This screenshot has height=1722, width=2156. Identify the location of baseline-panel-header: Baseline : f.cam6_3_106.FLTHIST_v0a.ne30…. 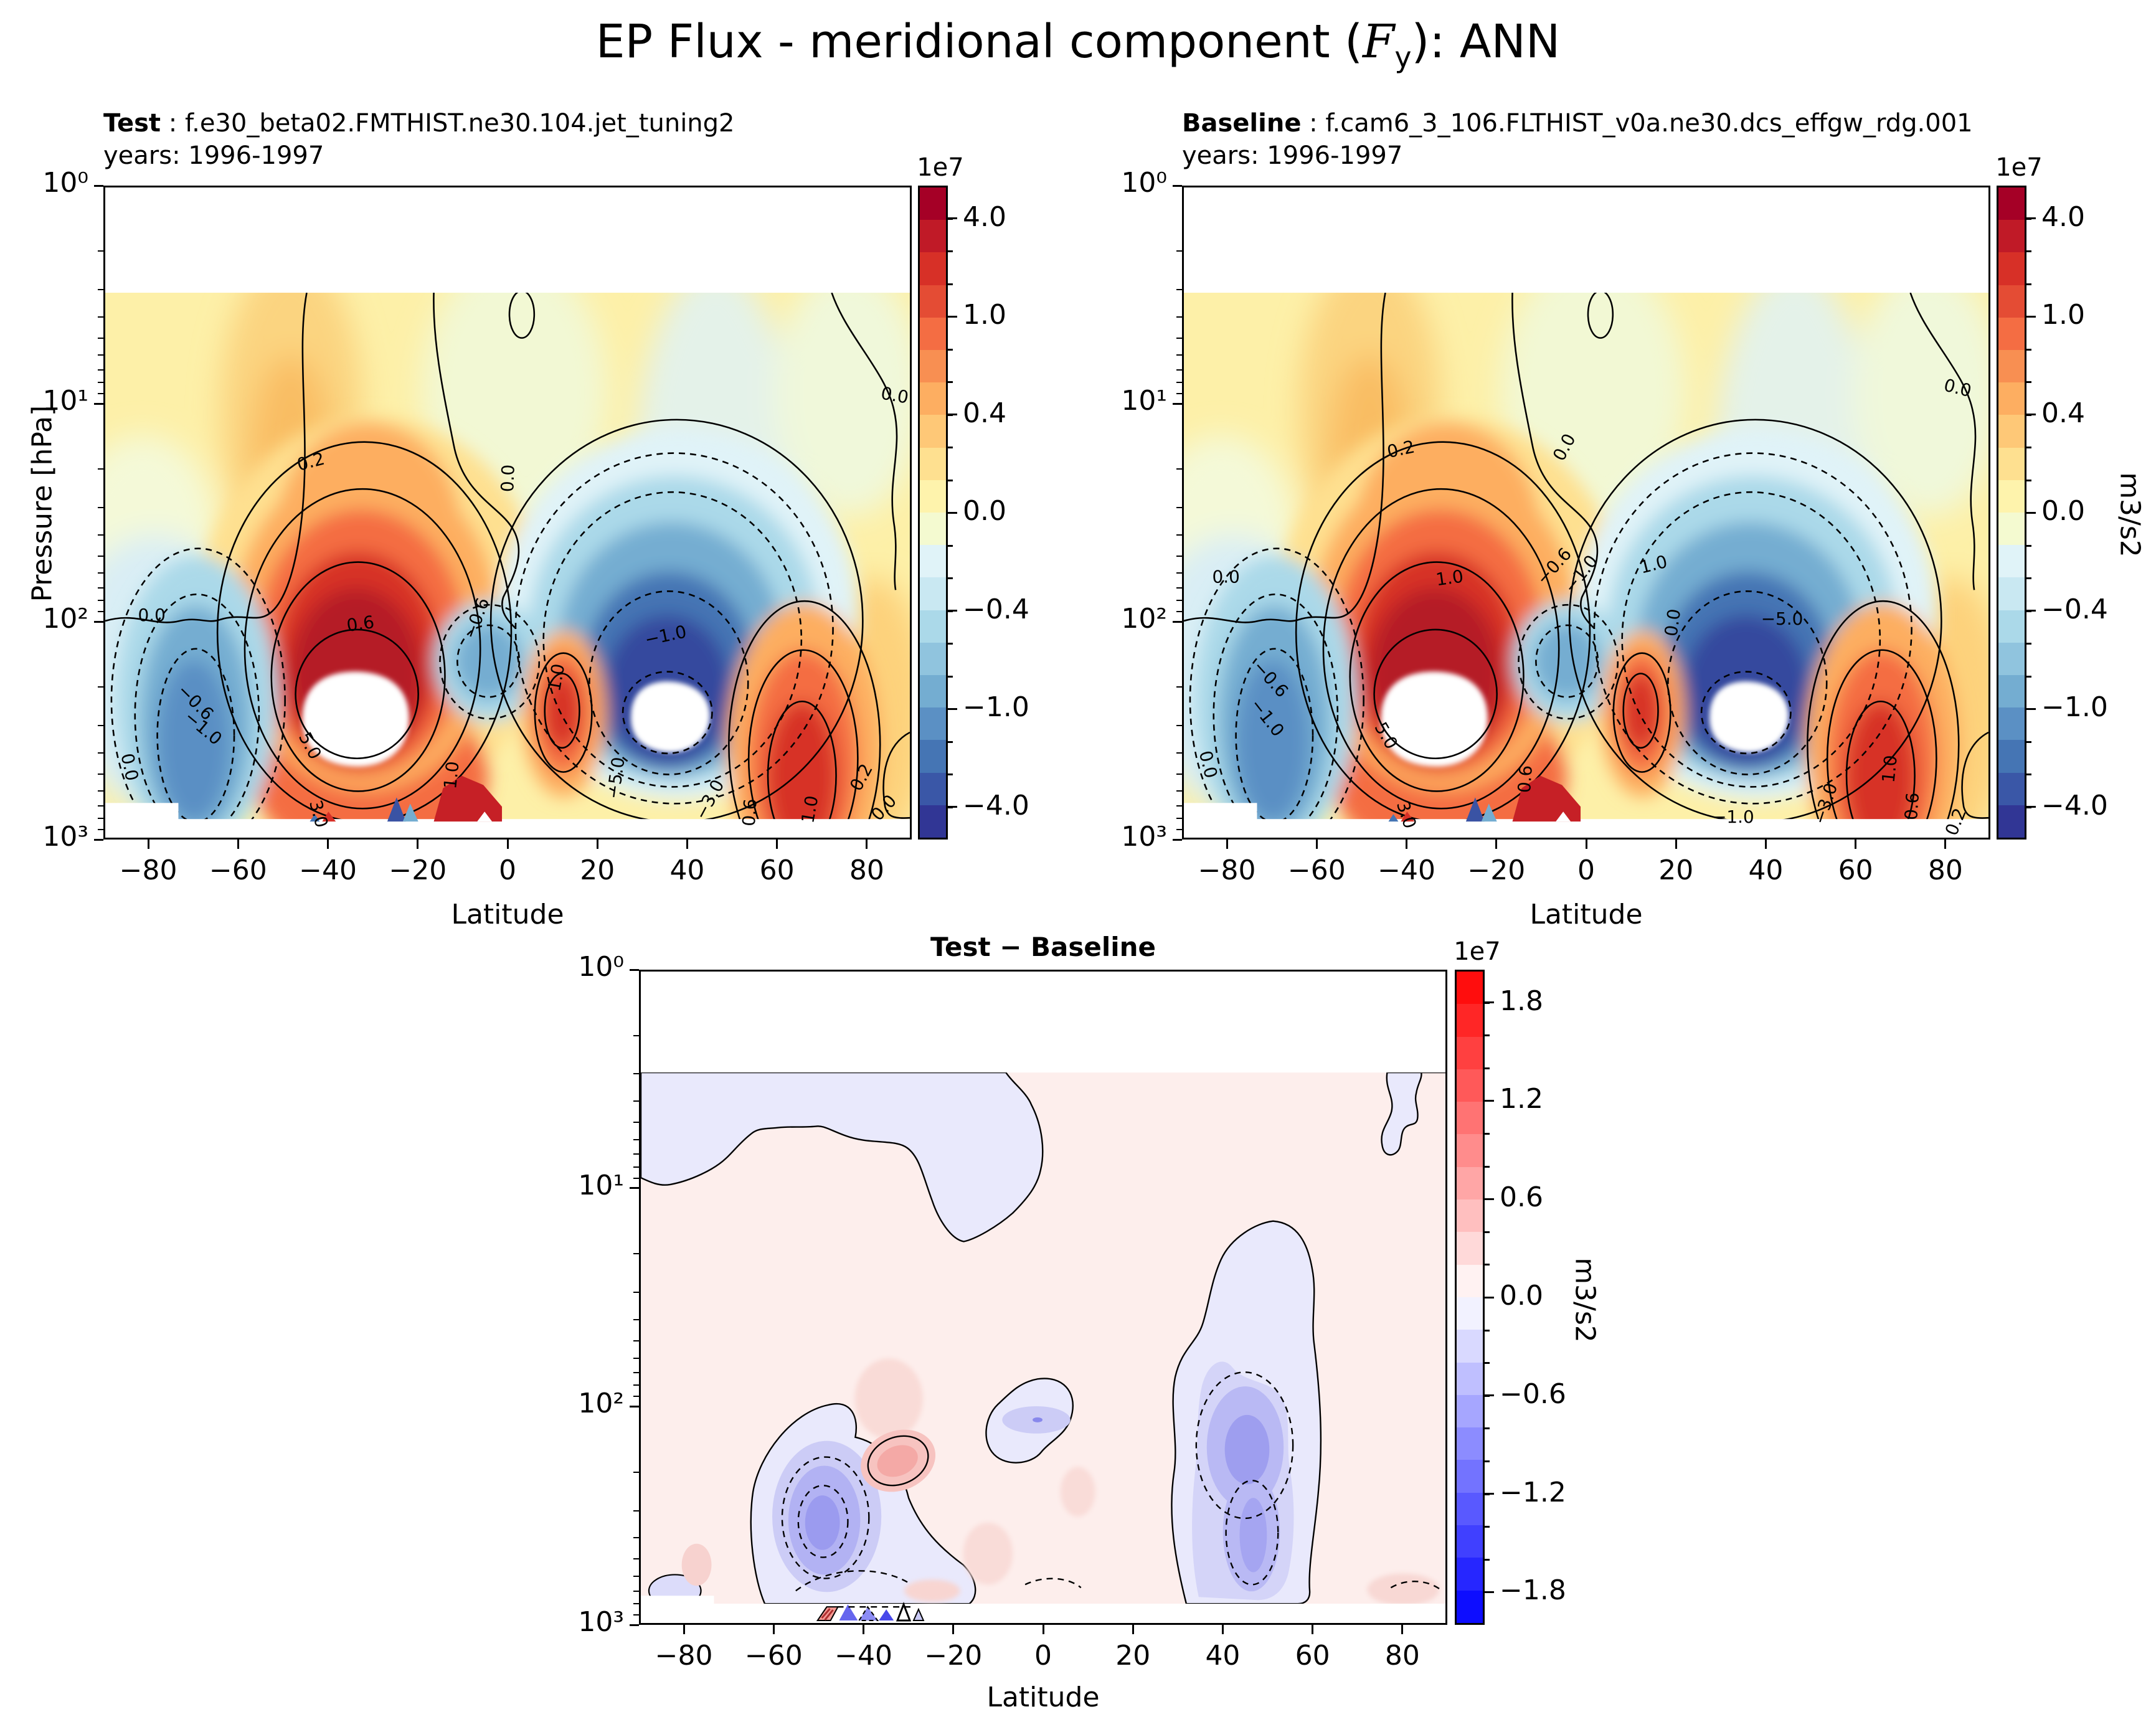
(1578, 139).